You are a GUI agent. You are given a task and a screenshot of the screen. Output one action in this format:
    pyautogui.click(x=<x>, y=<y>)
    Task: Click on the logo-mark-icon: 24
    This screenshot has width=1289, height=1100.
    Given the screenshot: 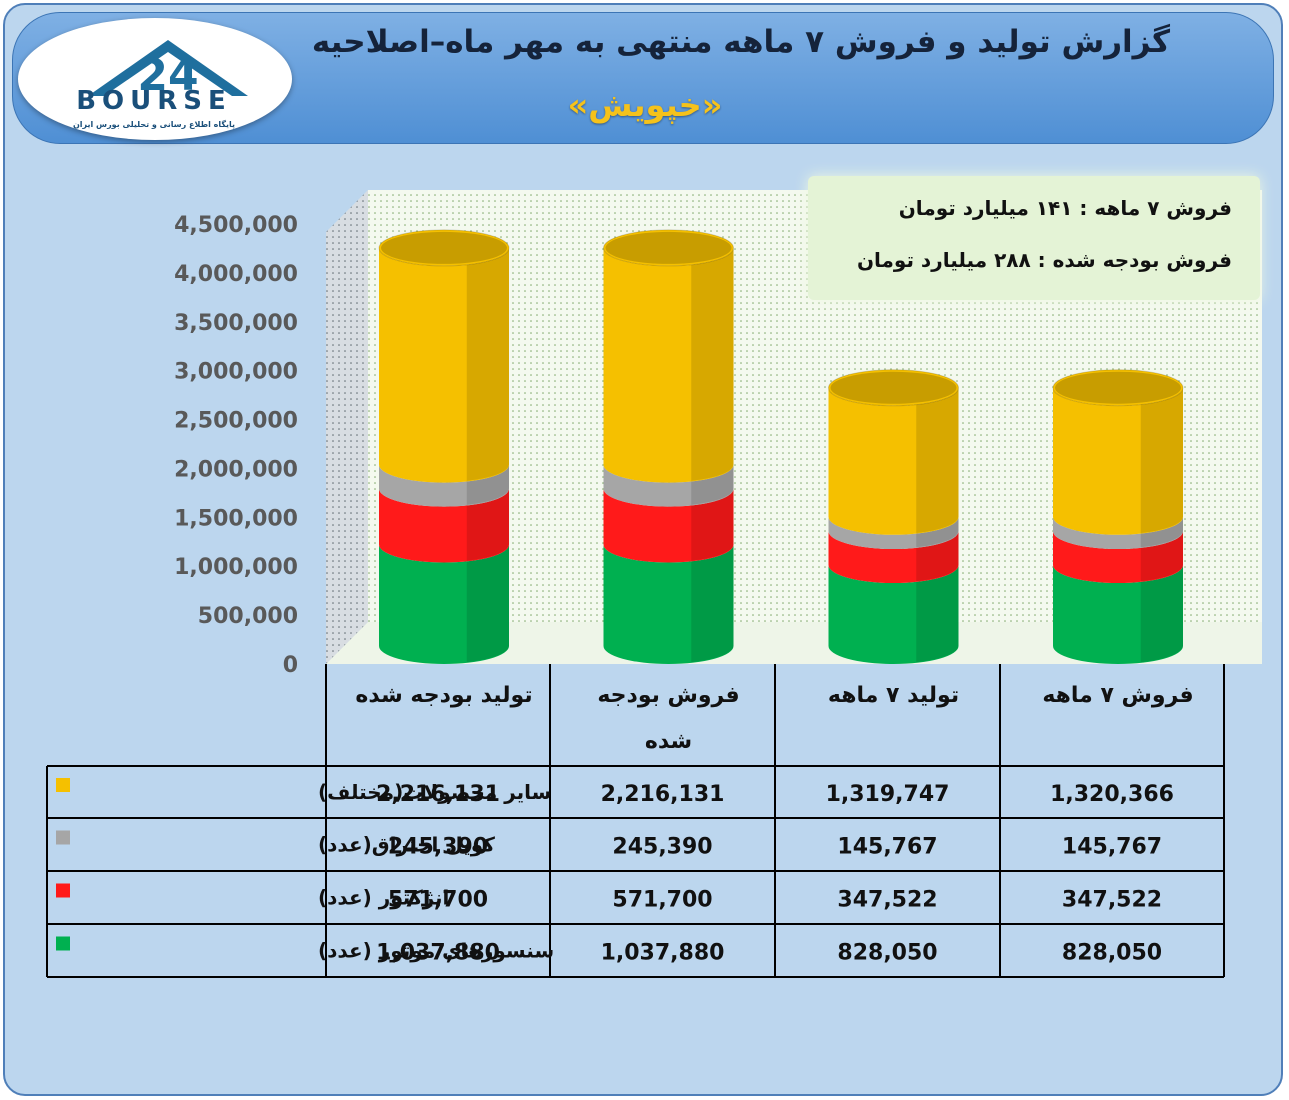 What is the action you would take?
    pyautogui.click(x=168, y=70)
    